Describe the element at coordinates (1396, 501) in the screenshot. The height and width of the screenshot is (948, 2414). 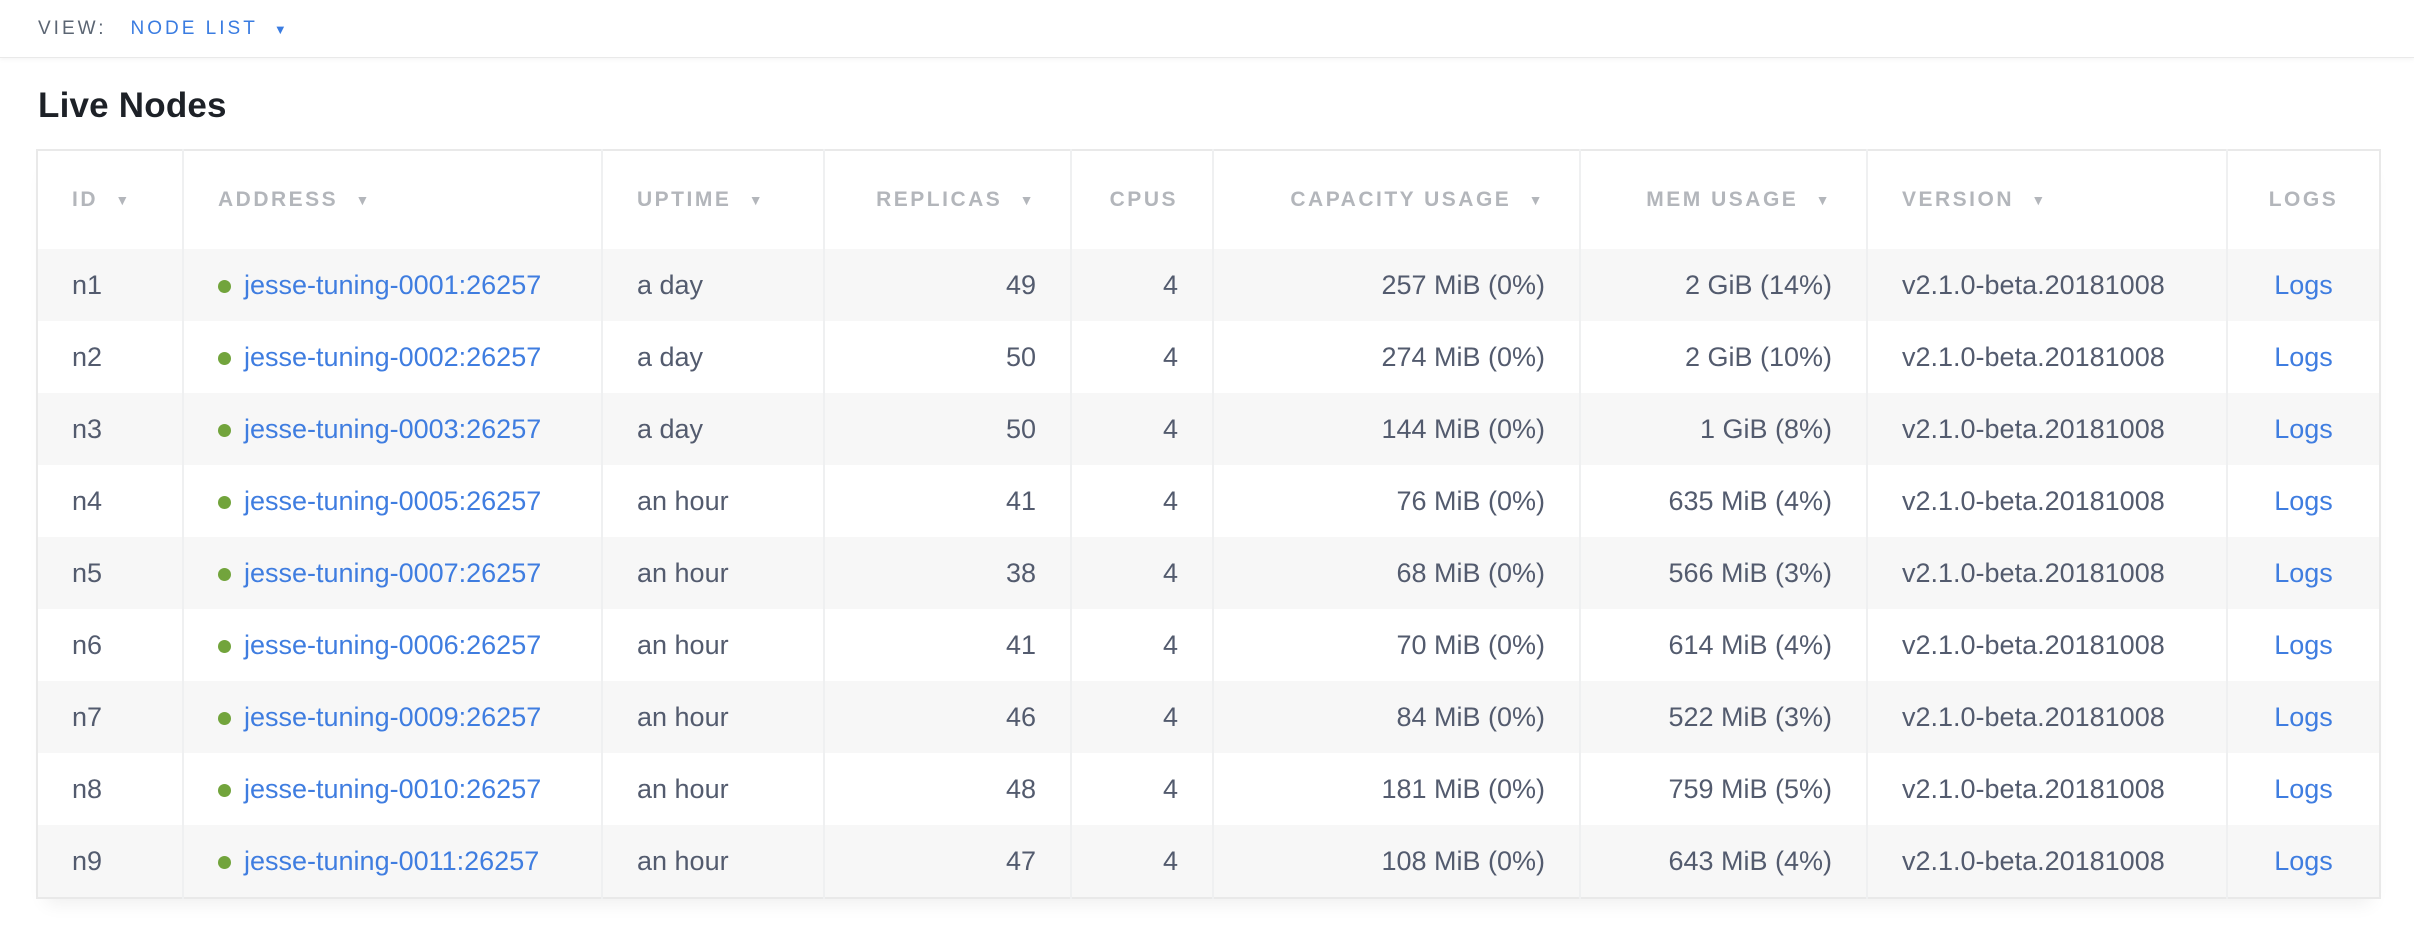
I see `cell-capacity-usage: 76 MiB (0%)` at that location.